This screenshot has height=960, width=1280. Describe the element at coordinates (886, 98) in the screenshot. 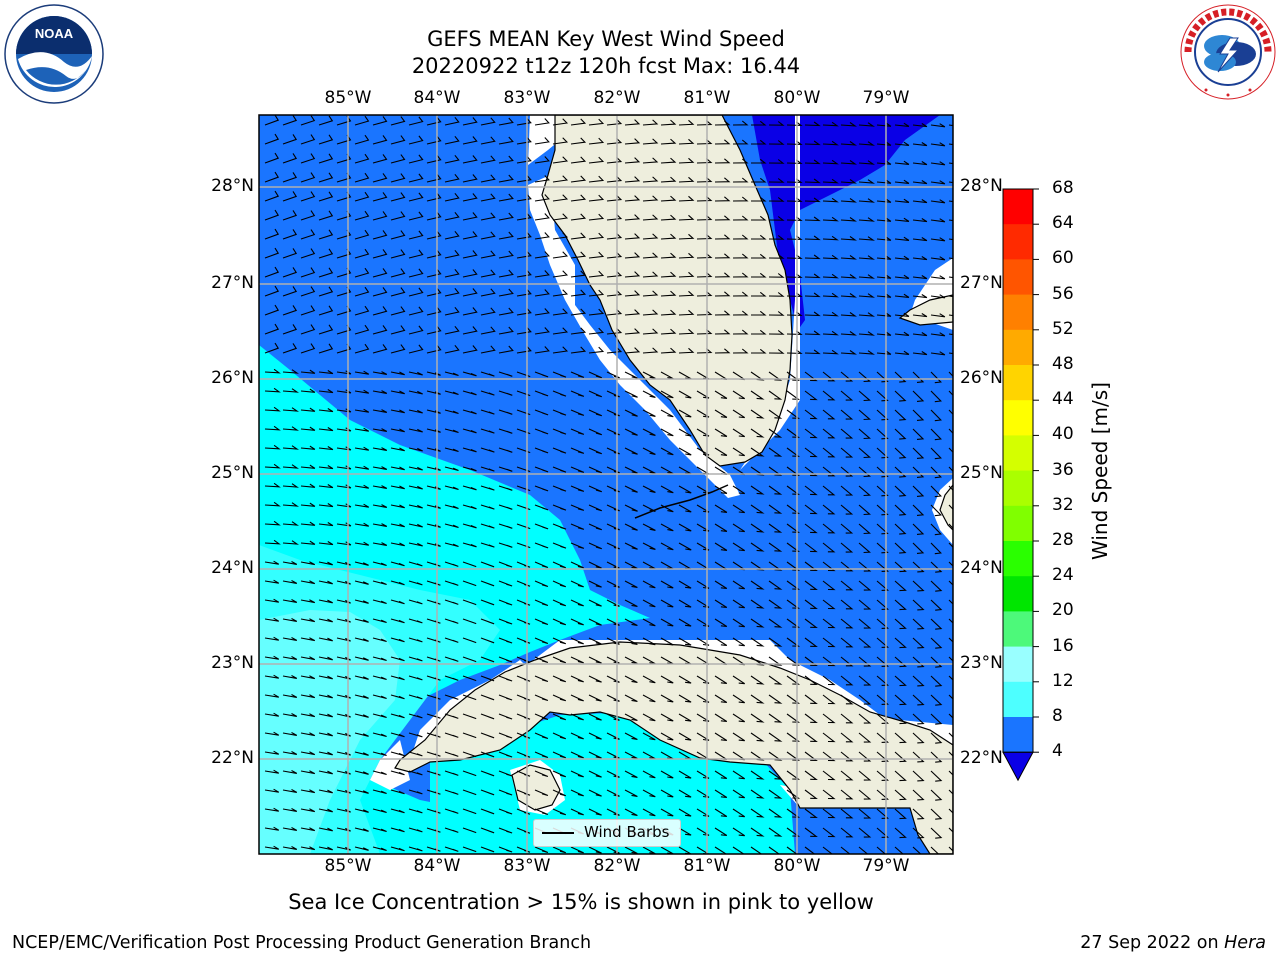

I see `lon-tick-label-top: 79°W` at that location.